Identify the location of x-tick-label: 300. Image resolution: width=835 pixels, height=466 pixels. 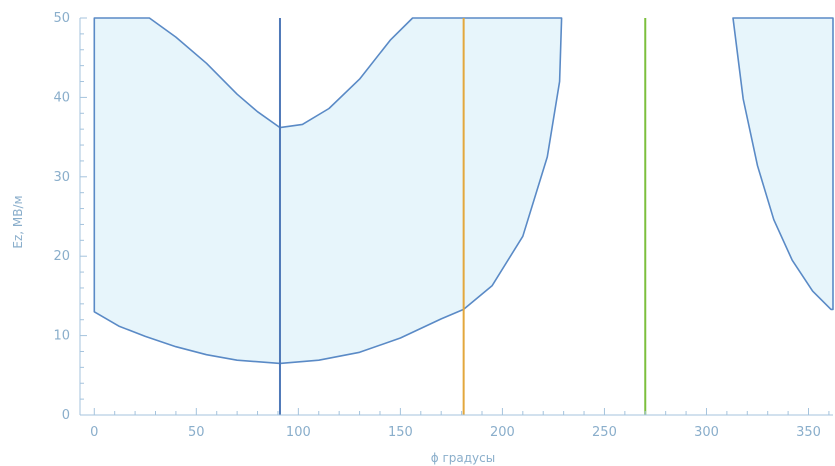
(706, 432).